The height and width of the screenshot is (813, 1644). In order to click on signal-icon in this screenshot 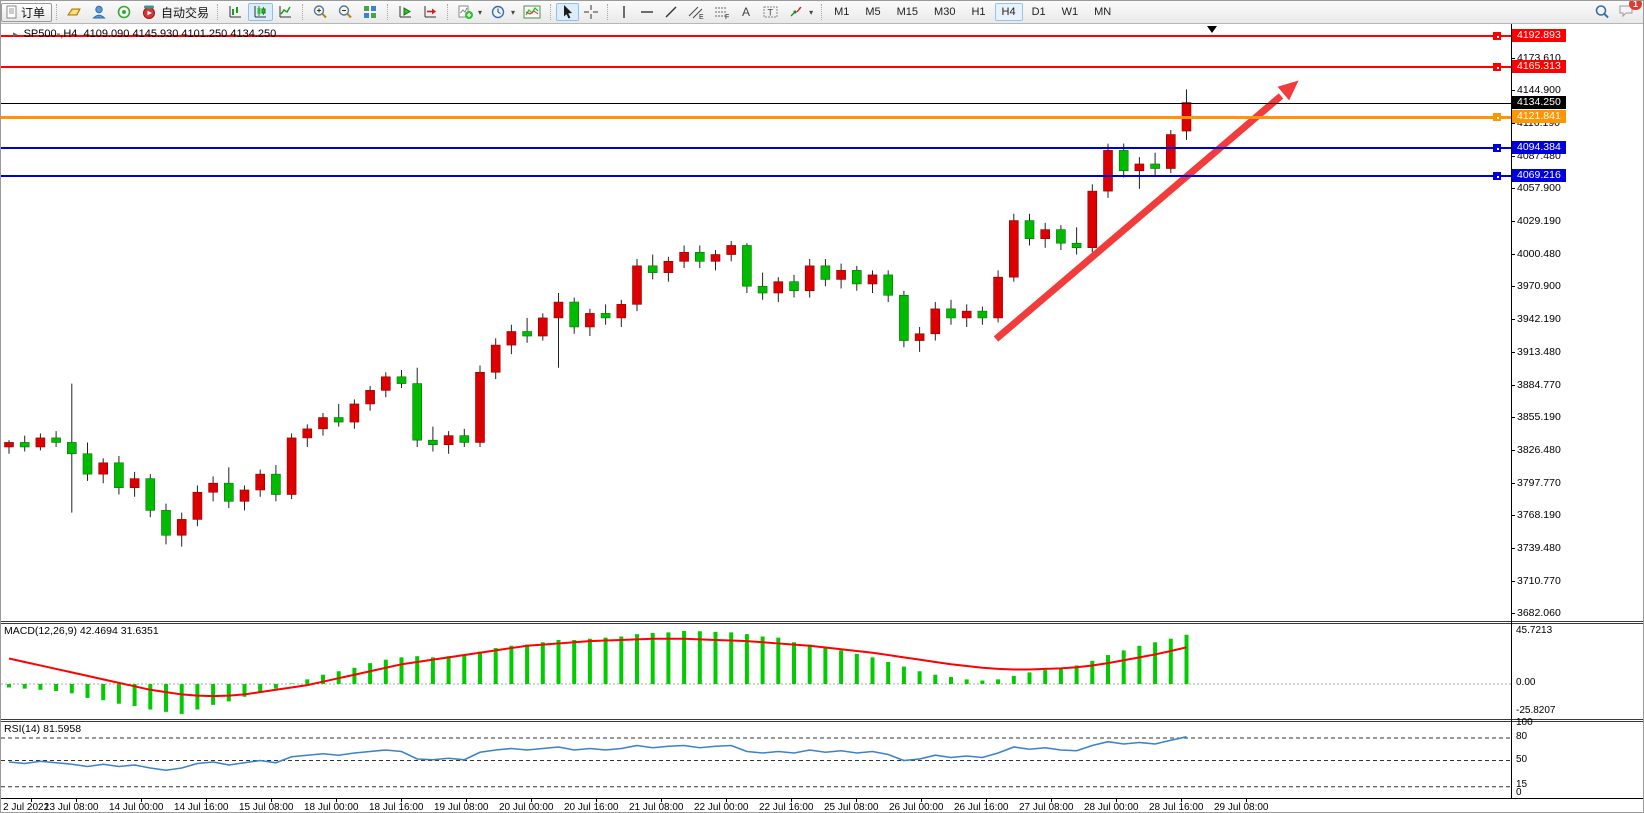, I will do `click(124, 12)`.